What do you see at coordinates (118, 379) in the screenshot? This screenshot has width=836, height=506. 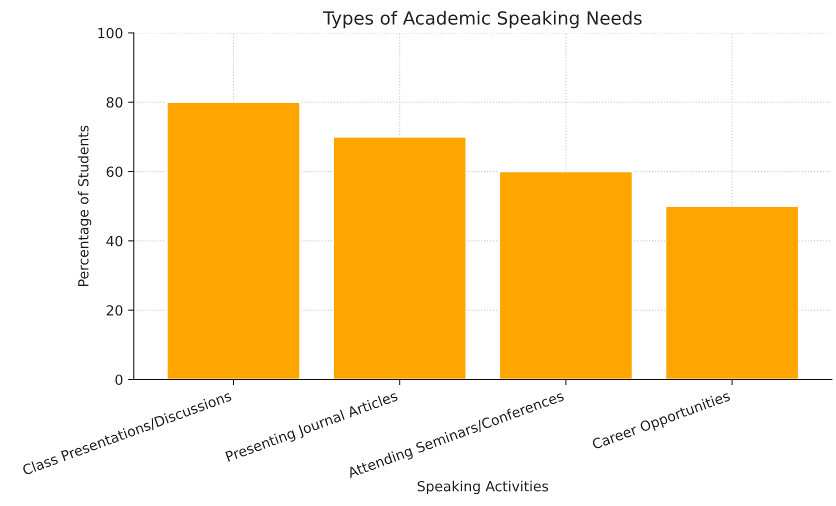 I see `y-tick-label: 0` at bounding box center [118, 379].